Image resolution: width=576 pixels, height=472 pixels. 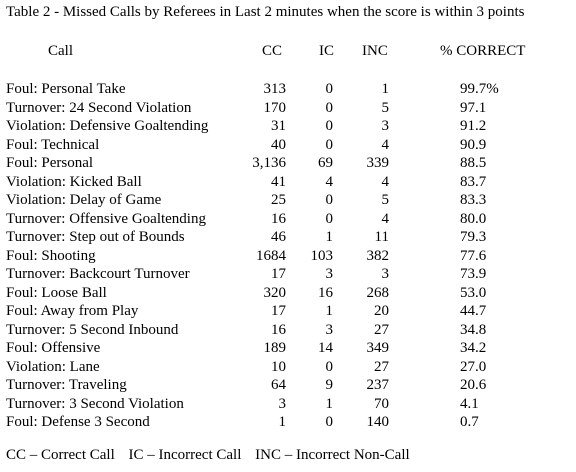 What do you see at coordinates (288, 237) in the screenshot?
I see `table-row: Turnover: Step out of Bounds 46 1 11 79.3` at bounding box center [288, 237].